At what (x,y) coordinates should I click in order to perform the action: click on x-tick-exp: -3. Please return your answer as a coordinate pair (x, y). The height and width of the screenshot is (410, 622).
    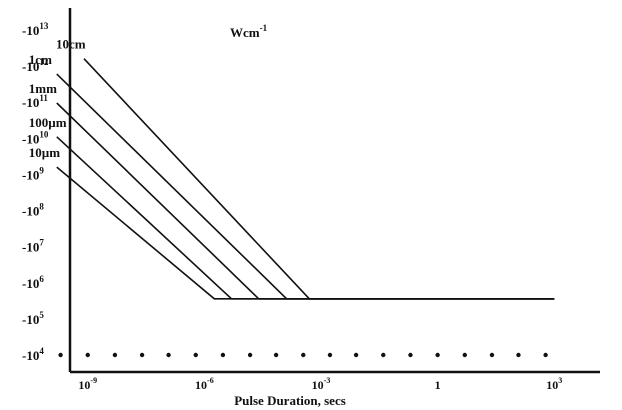
    Looking at the image, I should click on (327, 380).